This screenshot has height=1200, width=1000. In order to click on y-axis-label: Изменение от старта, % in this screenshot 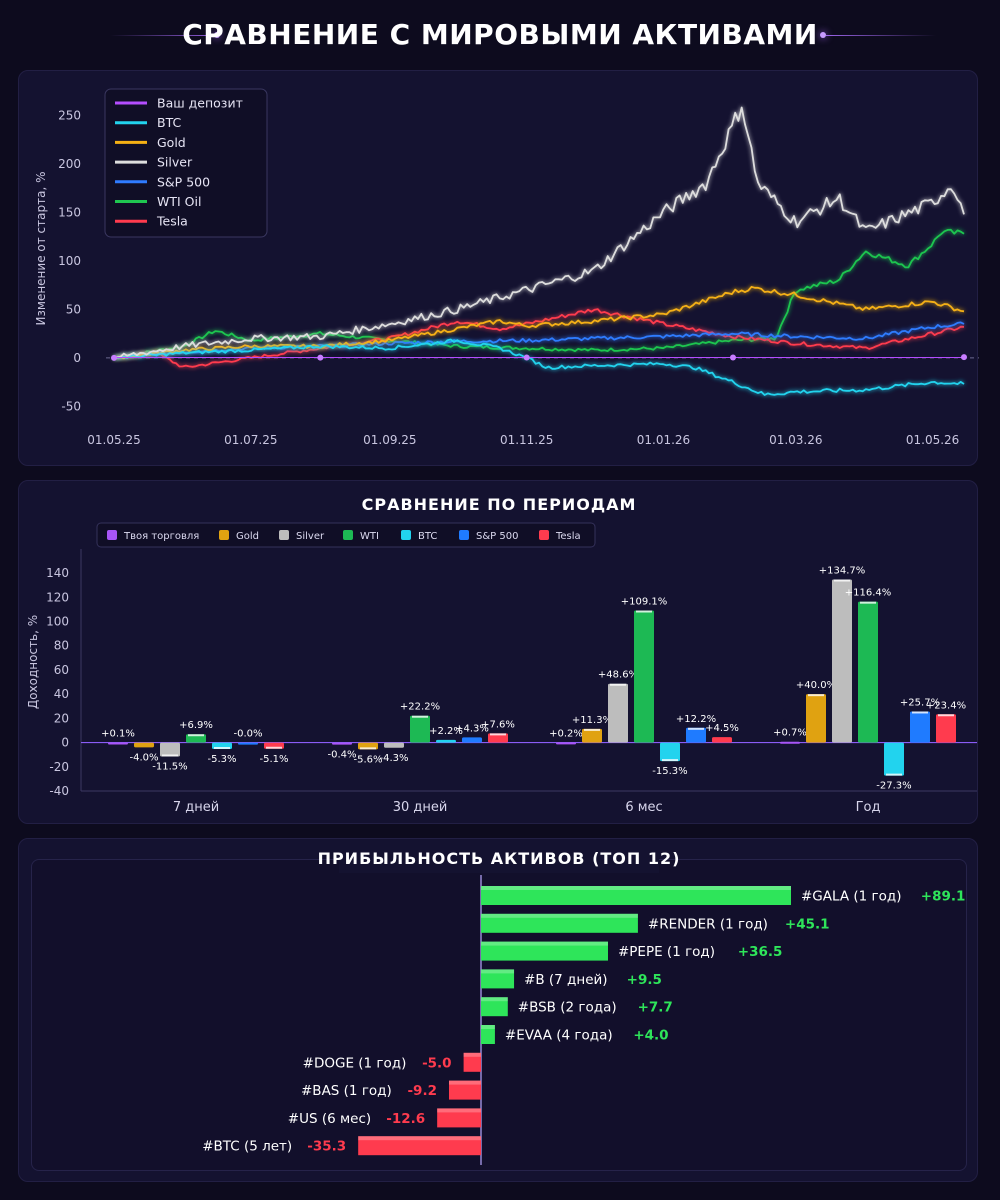, I will do `click(41, 249)`.